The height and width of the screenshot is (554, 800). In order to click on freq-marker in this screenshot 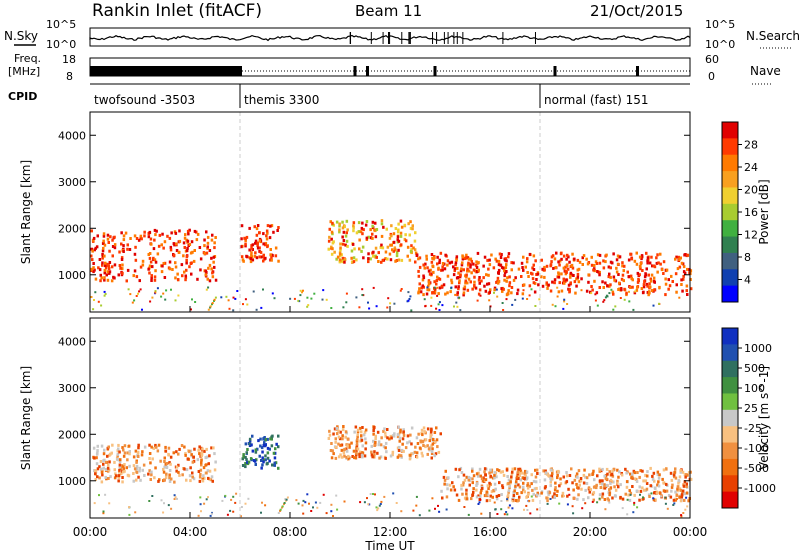, I will do `click(355, 71)`.